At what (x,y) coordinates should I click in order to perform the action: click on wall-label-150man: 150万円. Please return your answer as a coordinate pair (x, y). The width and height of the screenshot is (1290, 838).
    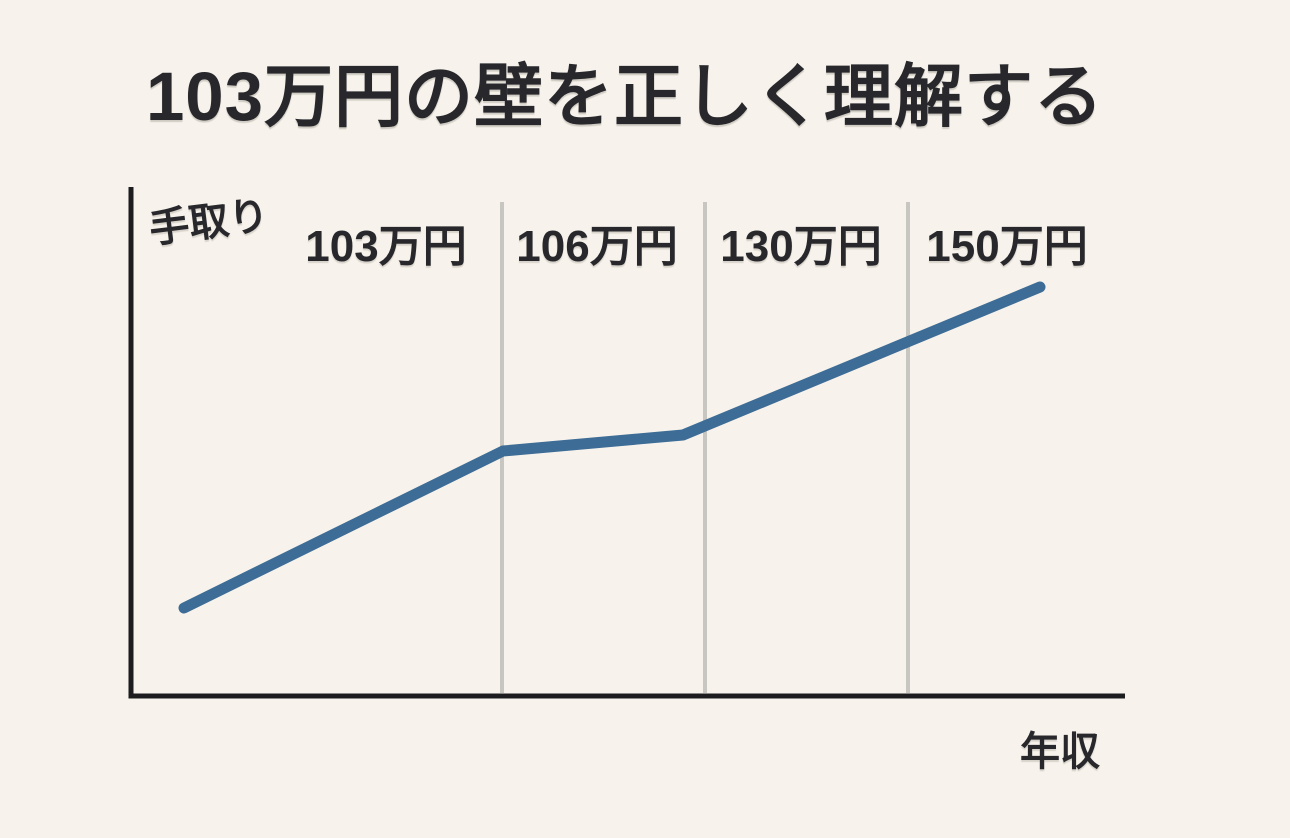
    Looking at the image, I should click on (1007, 246).